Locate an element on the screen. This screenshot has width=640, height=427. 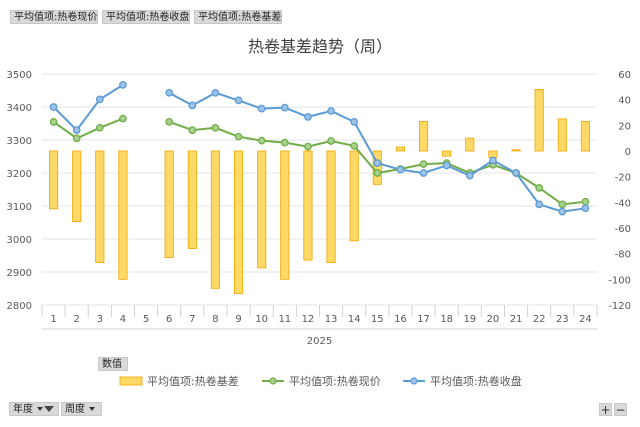
y-left-tick-label: 3300 is located at coordinates (19, 141).